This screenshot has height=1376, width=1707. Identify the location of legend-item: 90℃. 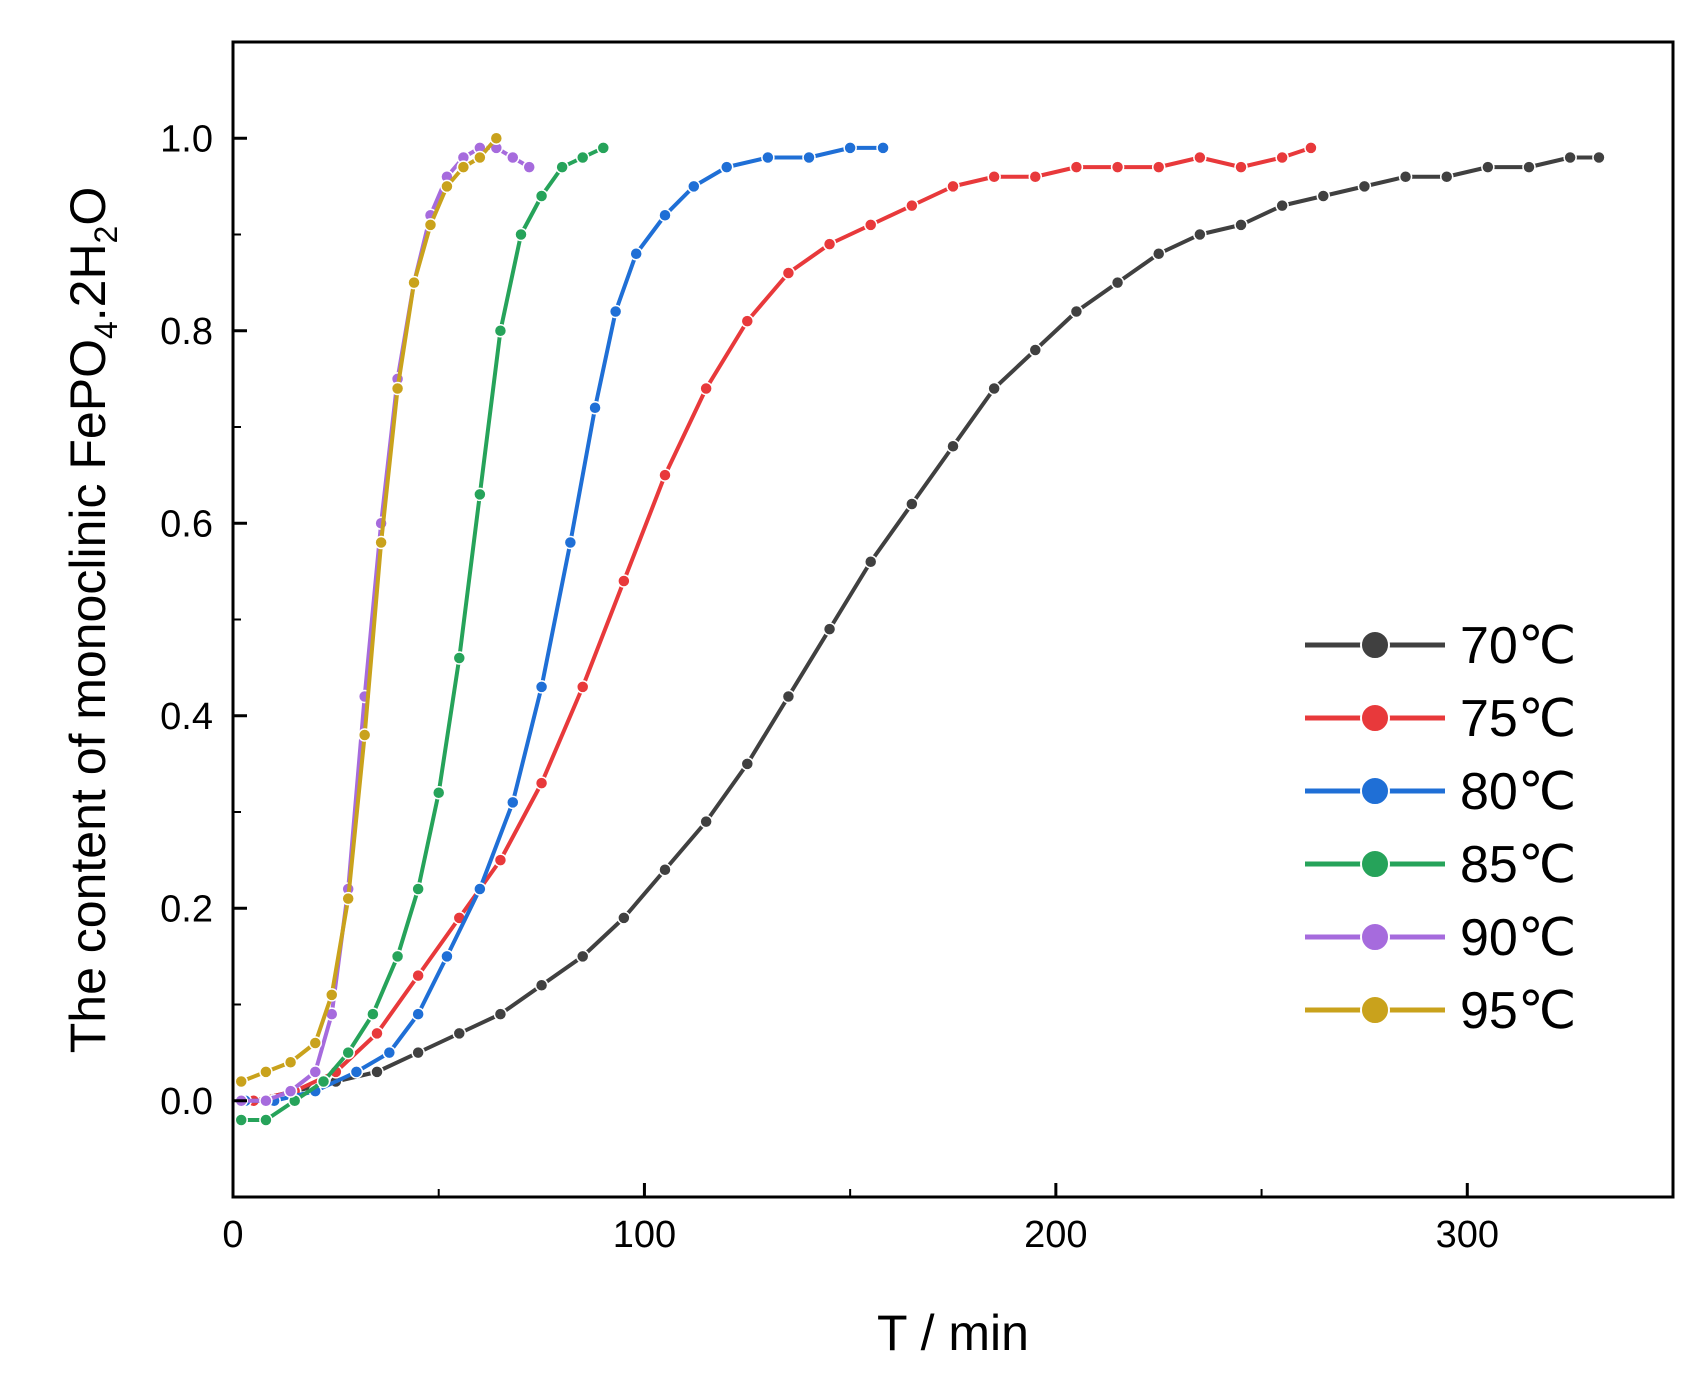
(1440, 938).